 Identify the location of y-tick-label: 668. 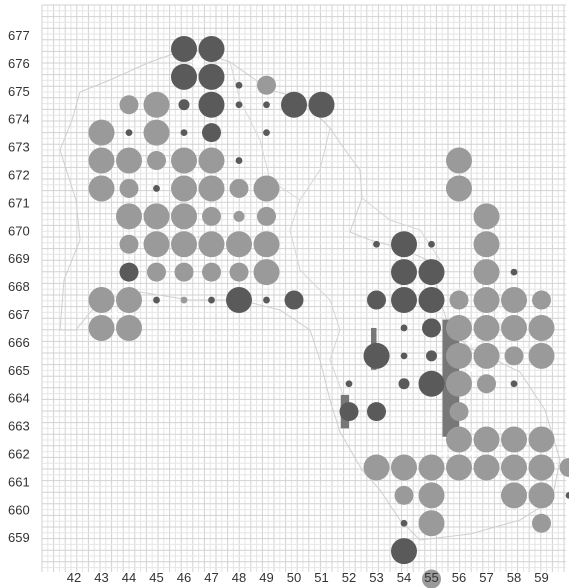
(19, 286).